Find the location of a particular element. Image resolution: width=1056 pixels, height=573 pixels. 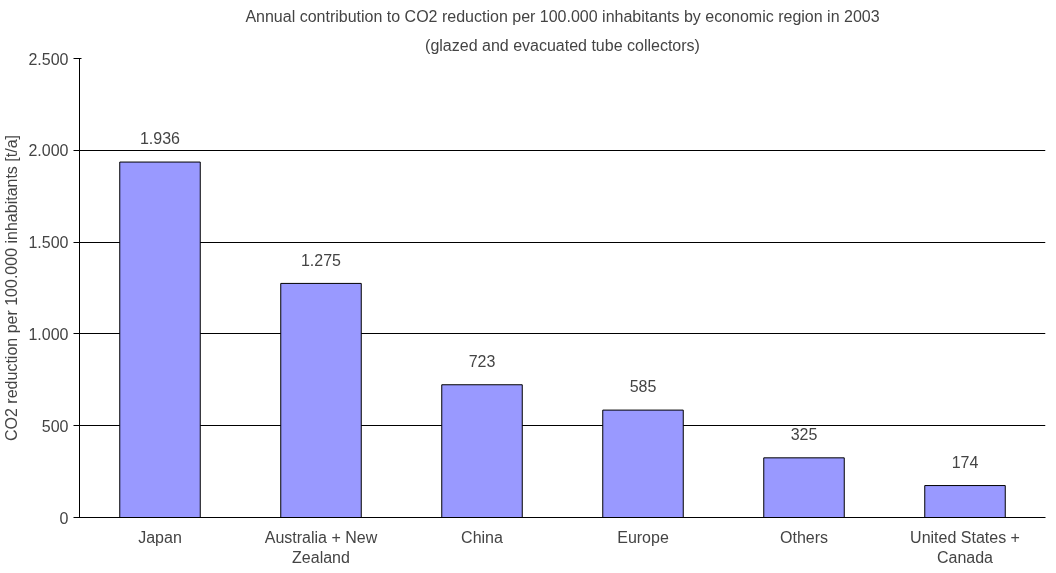

y-tick-label: 2.000 is located at coordinates (48, 151).